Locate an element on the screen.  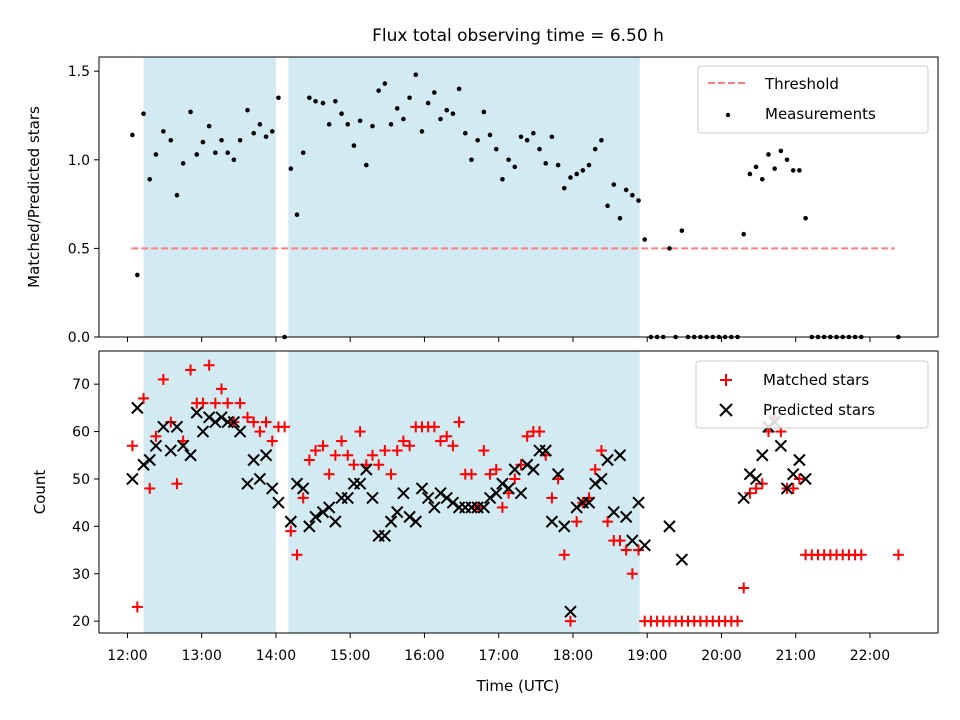
y-tick-label: 1.5 is located at coordinates (79, 72).